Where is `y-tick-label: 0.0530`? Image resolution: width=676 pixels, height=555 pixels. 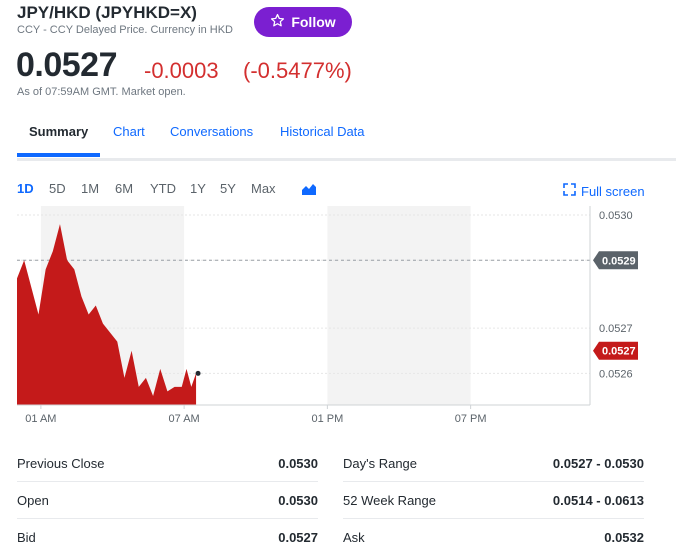
y-tick-label: 0.0530 is located at coordinates (616, 216).